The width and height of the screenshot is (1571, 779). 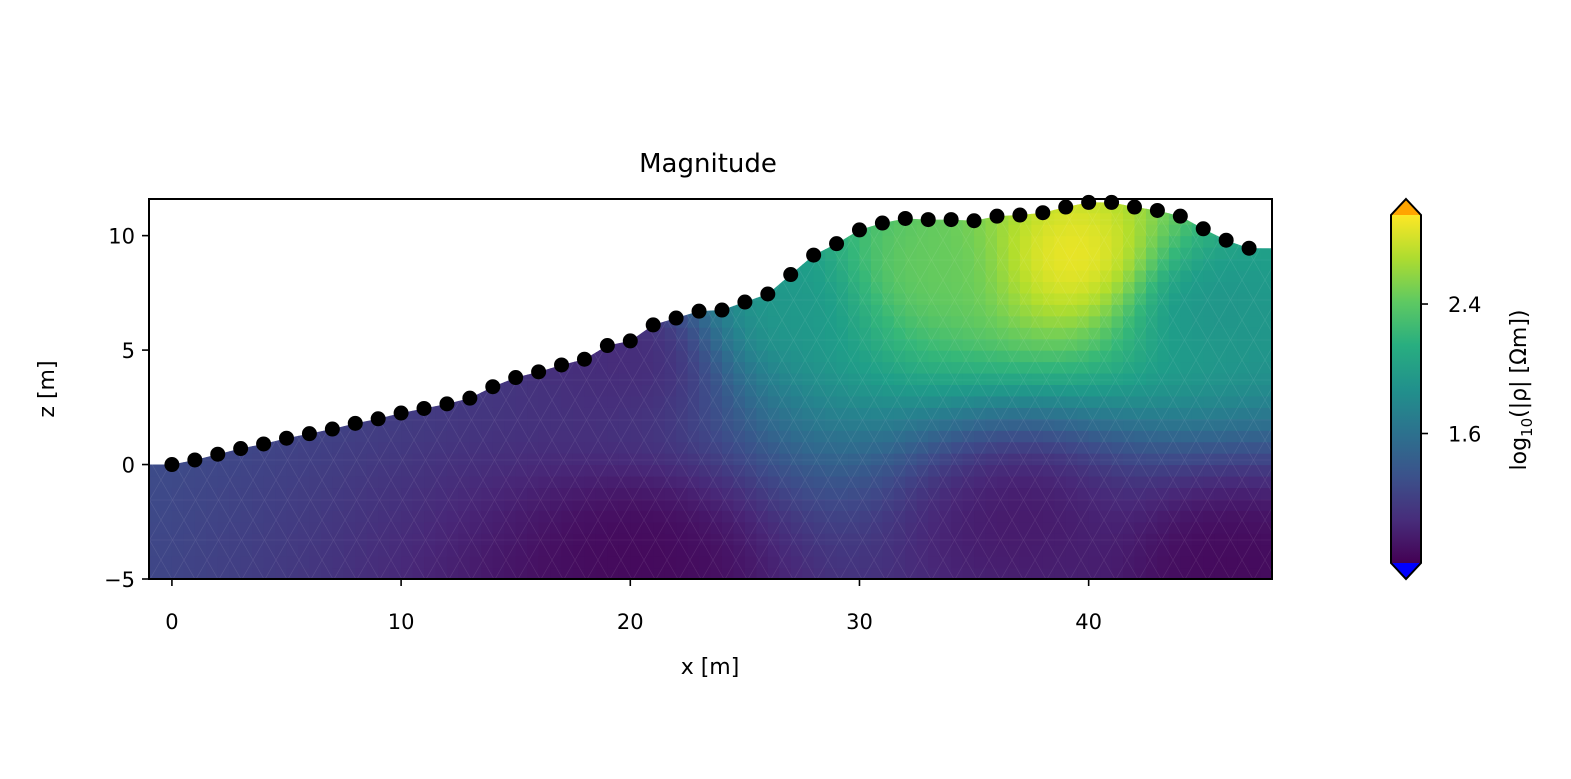 I want to click on colorbar-label: log10(|ρ| [Ωm]), so click(x=1521, y=390).